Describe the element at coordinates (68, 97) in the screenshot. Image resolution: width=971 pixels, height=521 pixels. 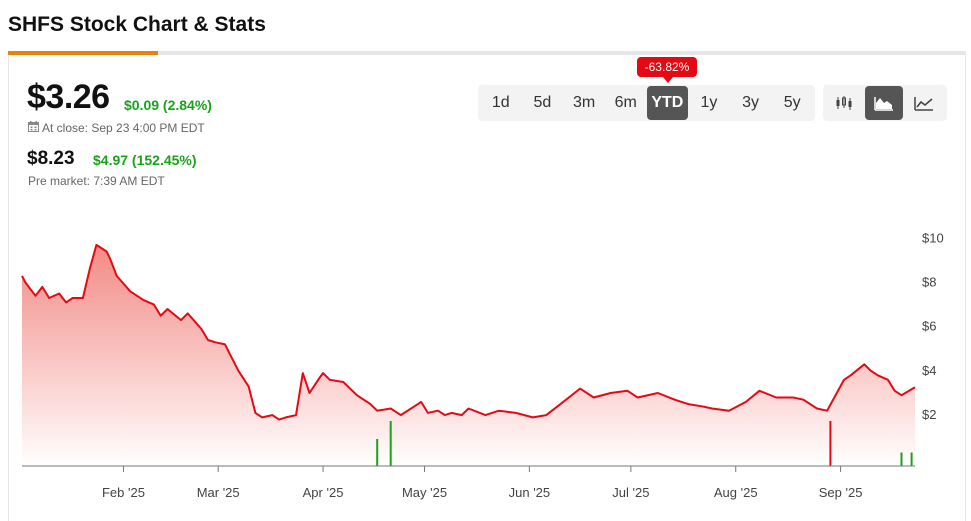
I see `last-price: $3.26` at that location.